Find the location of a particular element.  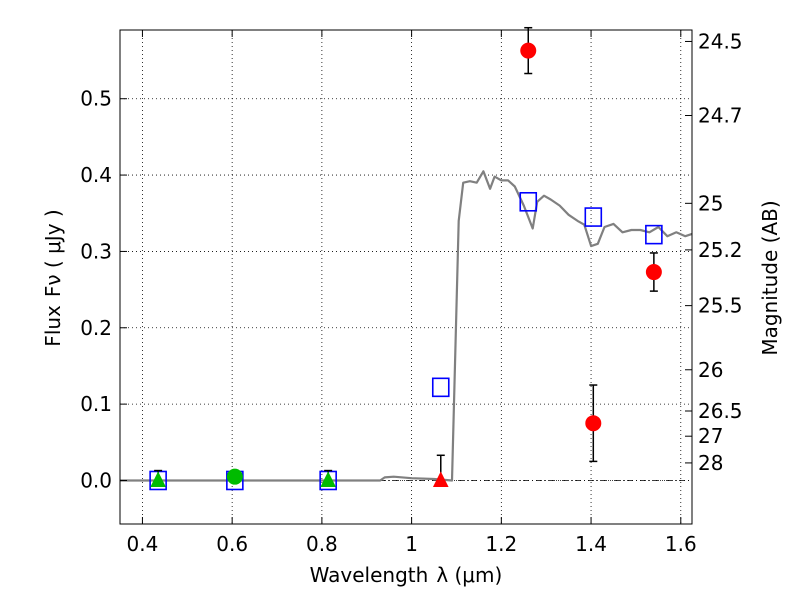

right-tick-label: 24.5 is located at coordinates (720, 41).